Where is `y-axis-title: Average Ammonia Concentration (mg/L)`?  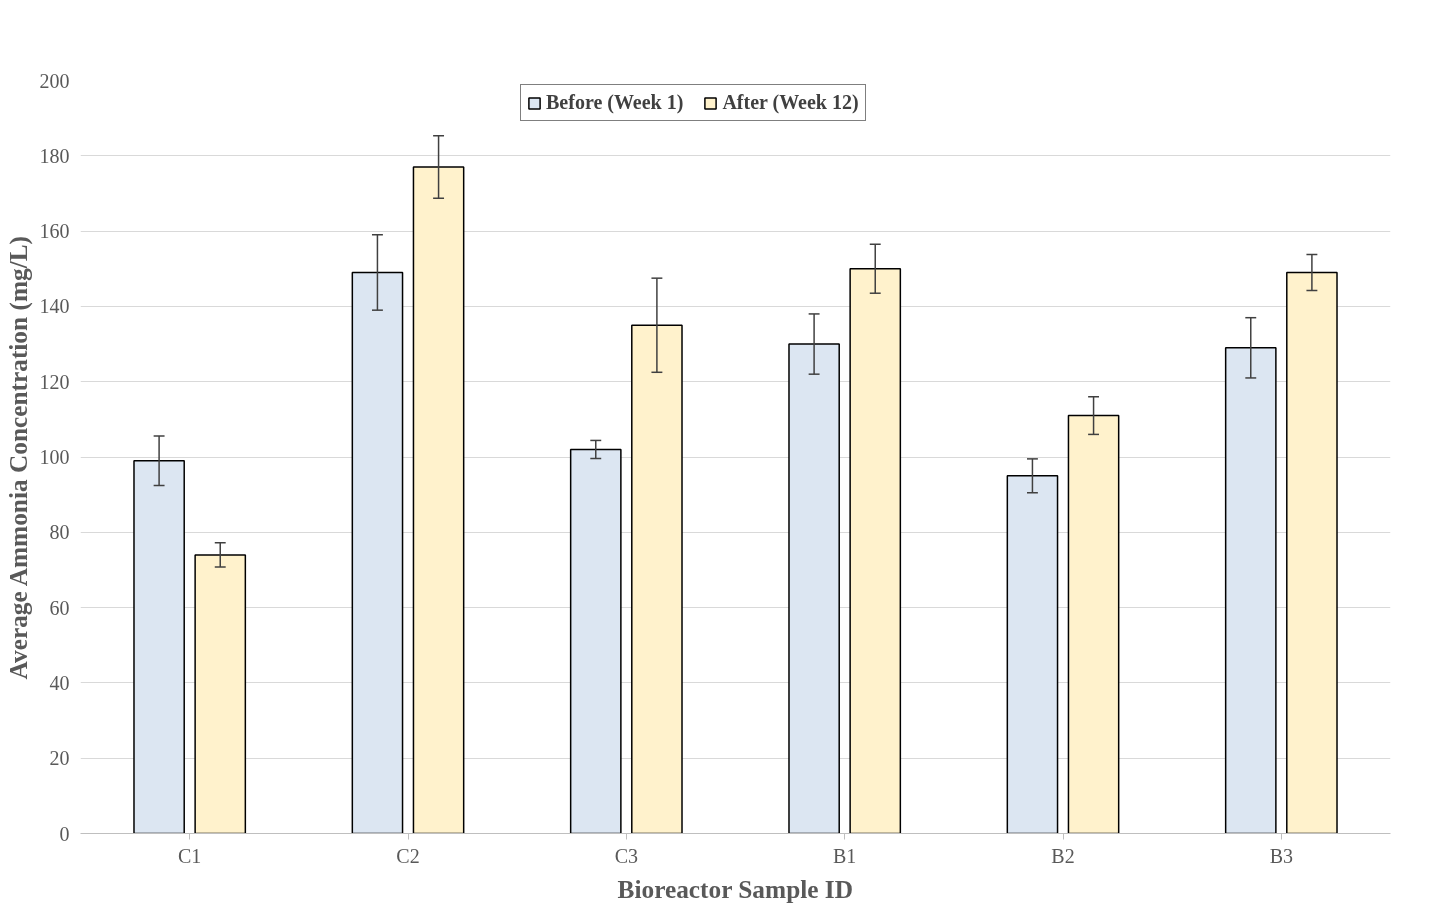
y-axis-title: Average Ammonia Concentration (mg/L) is located at coordinates (18, 457).